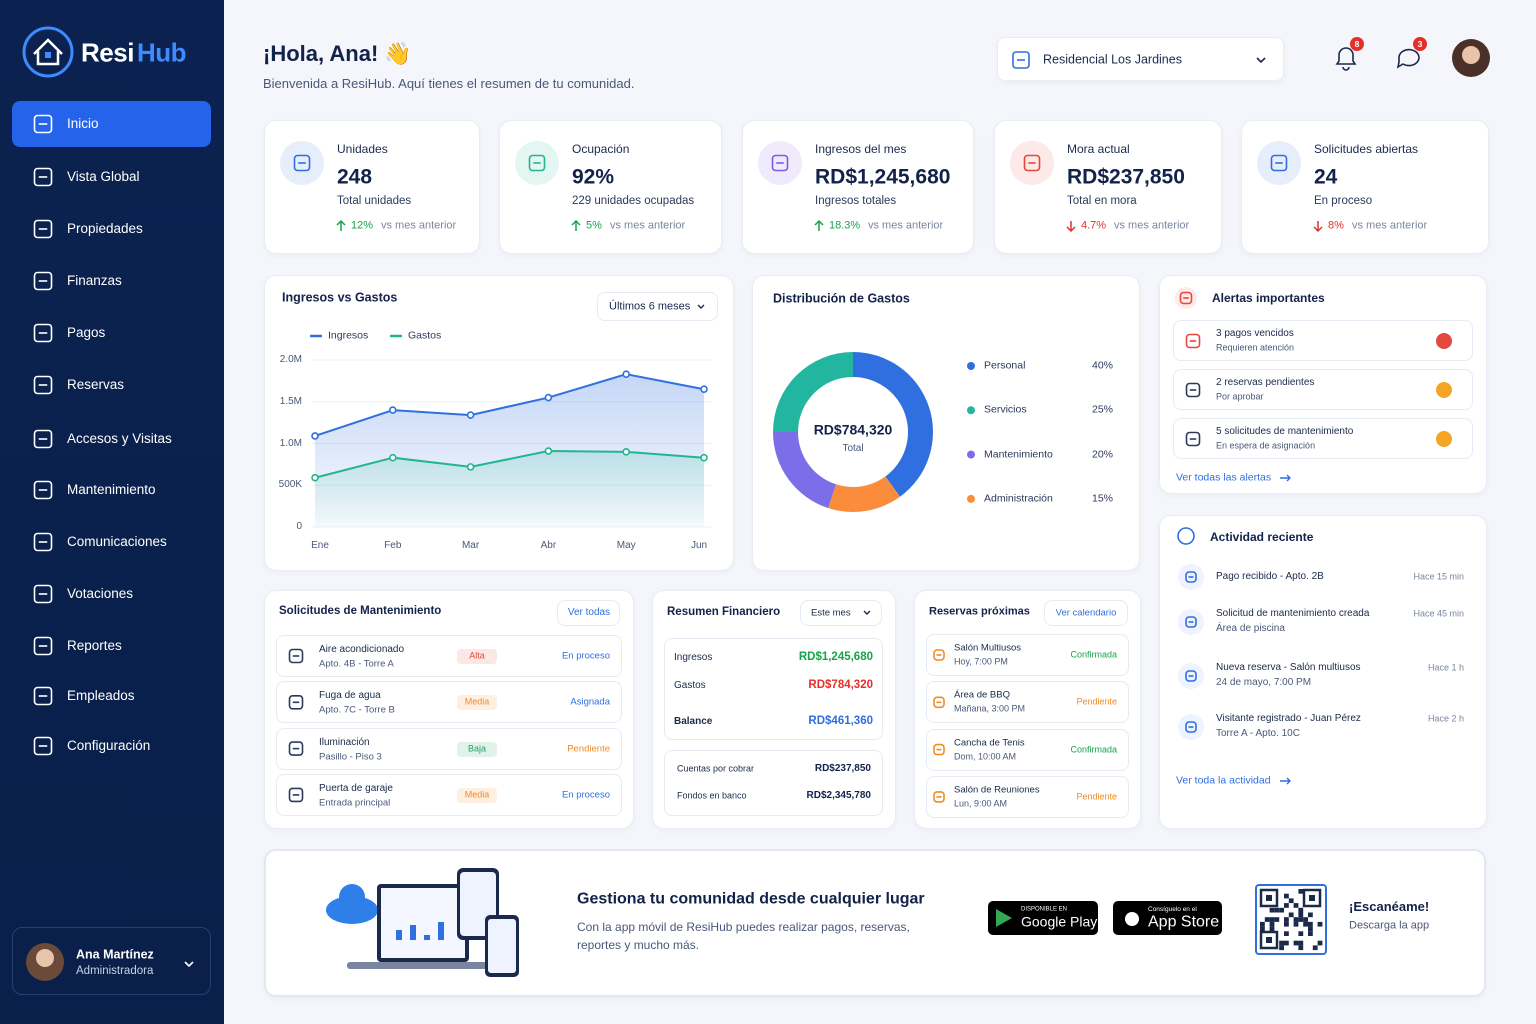 This screenshot has height=1024, width=1536. Describe the element at coordinates (841, 298) in the screenshot. I see `chart-title: Distribución de Gastos` at that location.